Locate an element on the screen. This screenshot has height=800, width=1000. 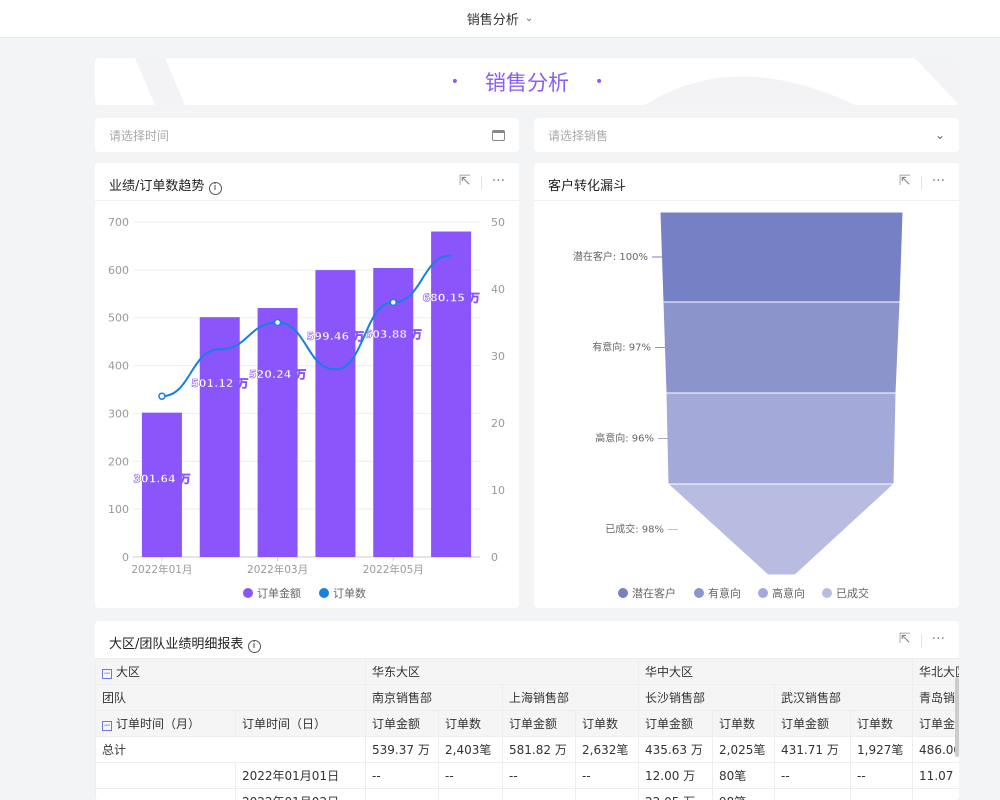
y-left-tick-label: 700 is located at coordinates (118, 222).